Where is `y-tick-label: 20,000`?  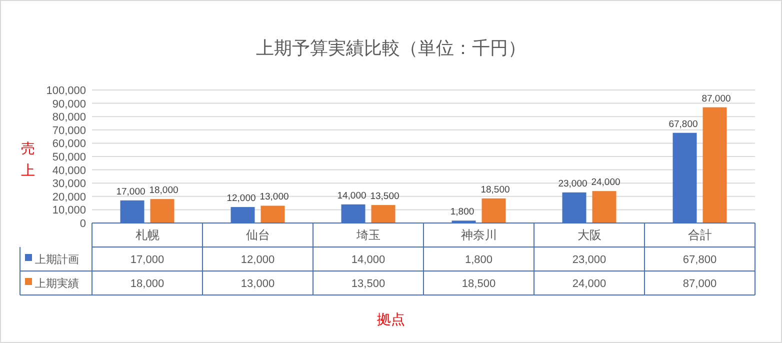
y-tick-label: 20,000 is located at coordinates (69, 197).